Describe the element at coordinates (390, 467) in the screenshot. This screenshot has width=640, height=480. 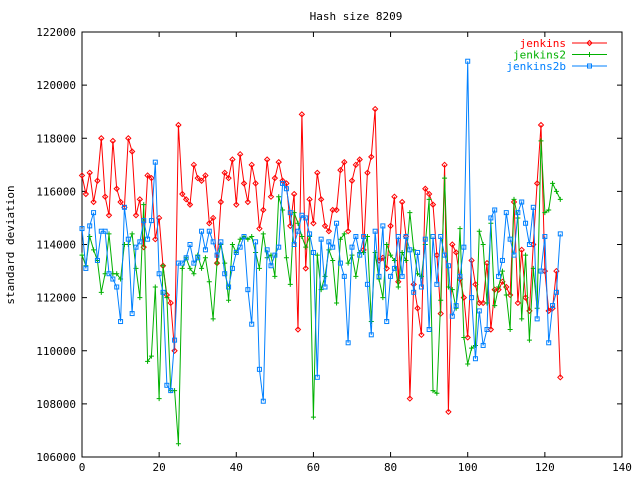
I see `x-tick-label: 80` at that location.